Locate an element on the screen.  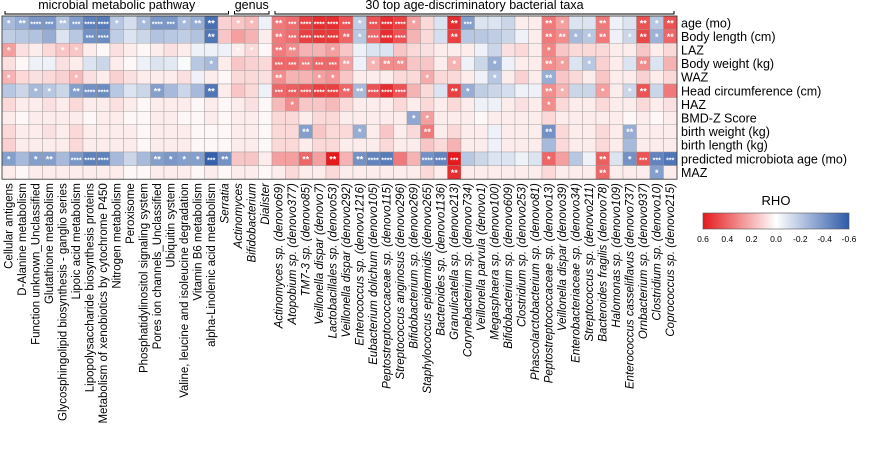
legend-colorbar is located at coordinates (776, 221).